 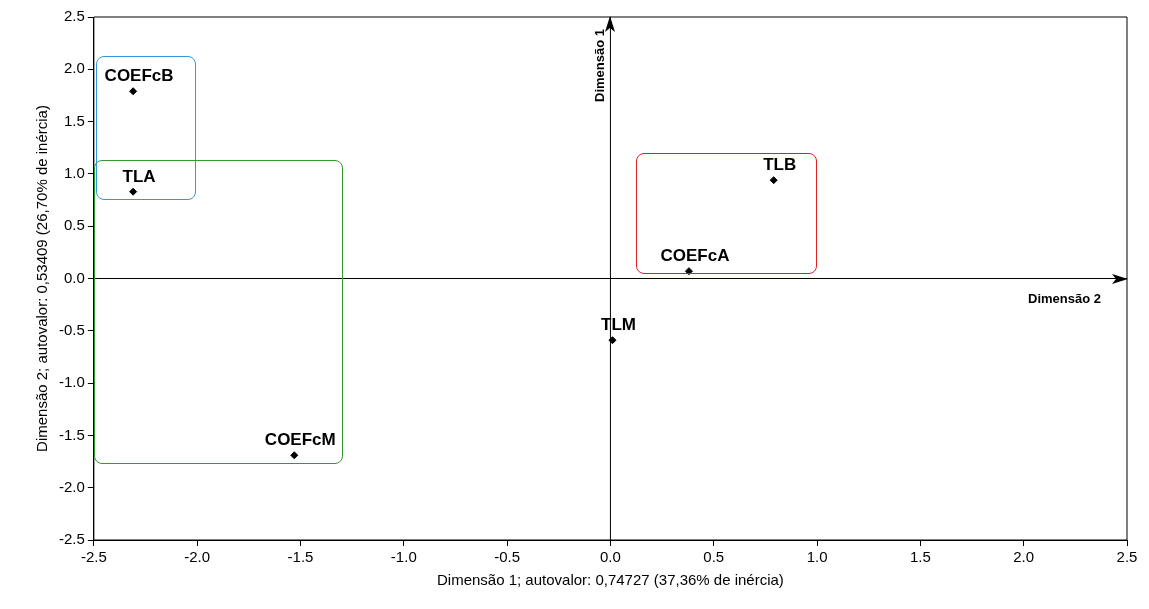 I want to click on x-tick-label: -0.5, so click(x=507, y=557).